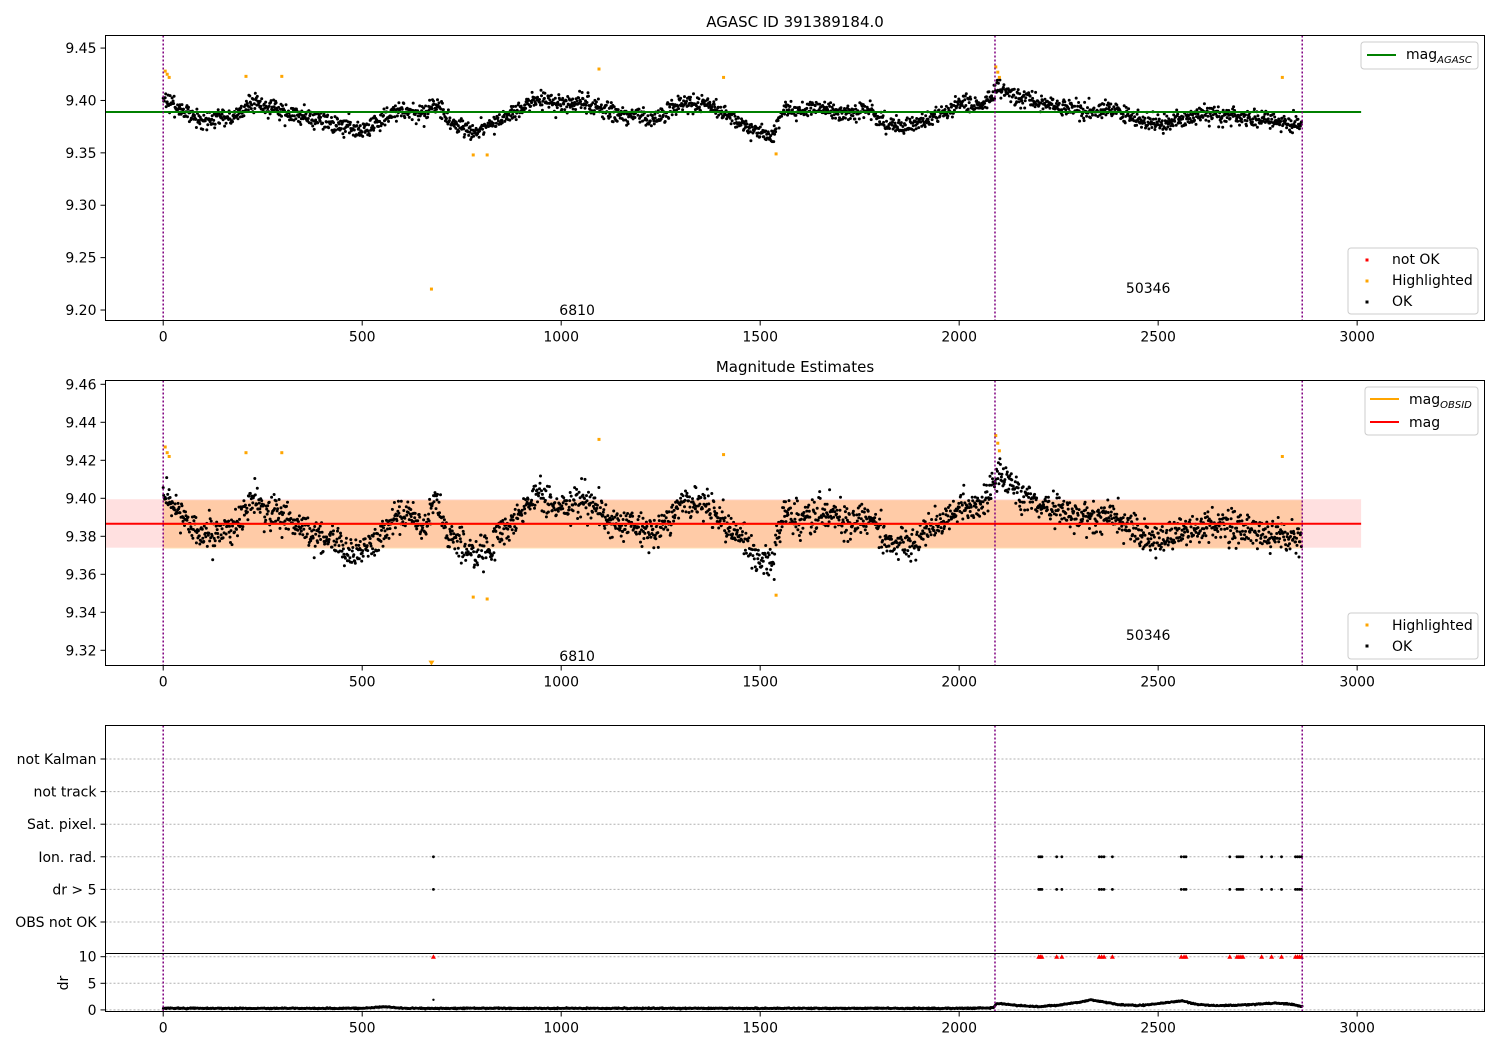 This screenshot has width=1500, height=1050. What do you see at coordinates (431, 663) in the screenshot?
I see `highlighted-marker` at bounding box center [431, 663].